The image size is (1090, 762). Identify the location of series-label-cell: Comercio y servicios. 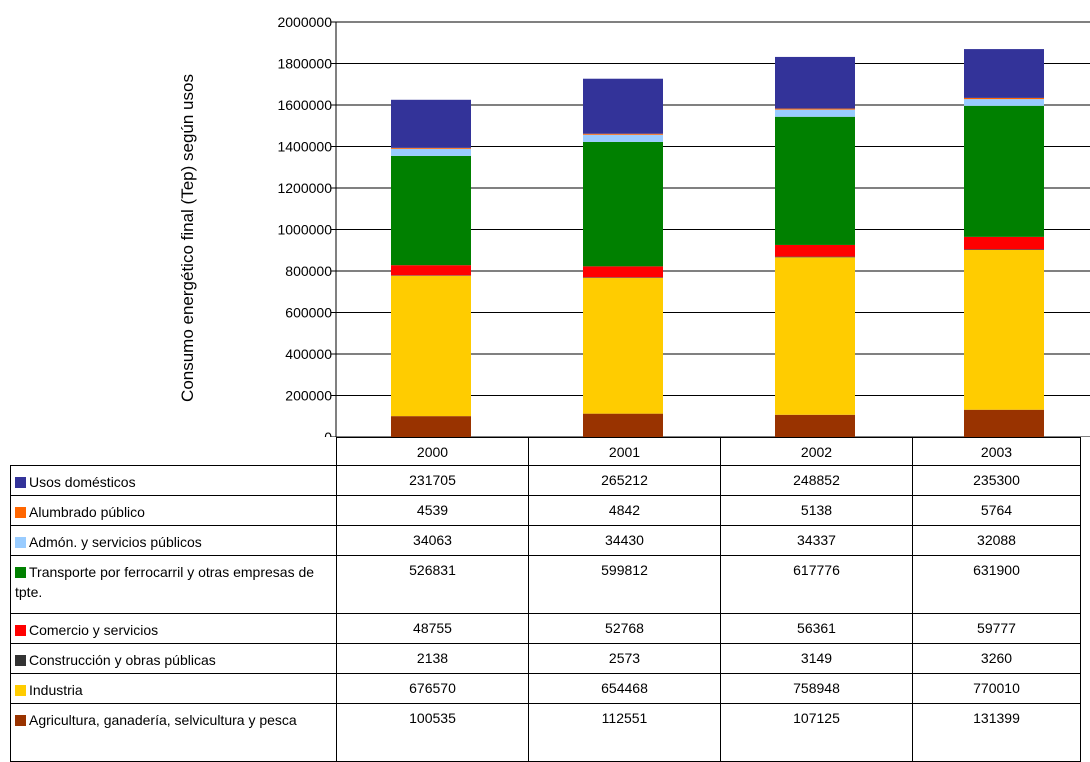
(174, 629).